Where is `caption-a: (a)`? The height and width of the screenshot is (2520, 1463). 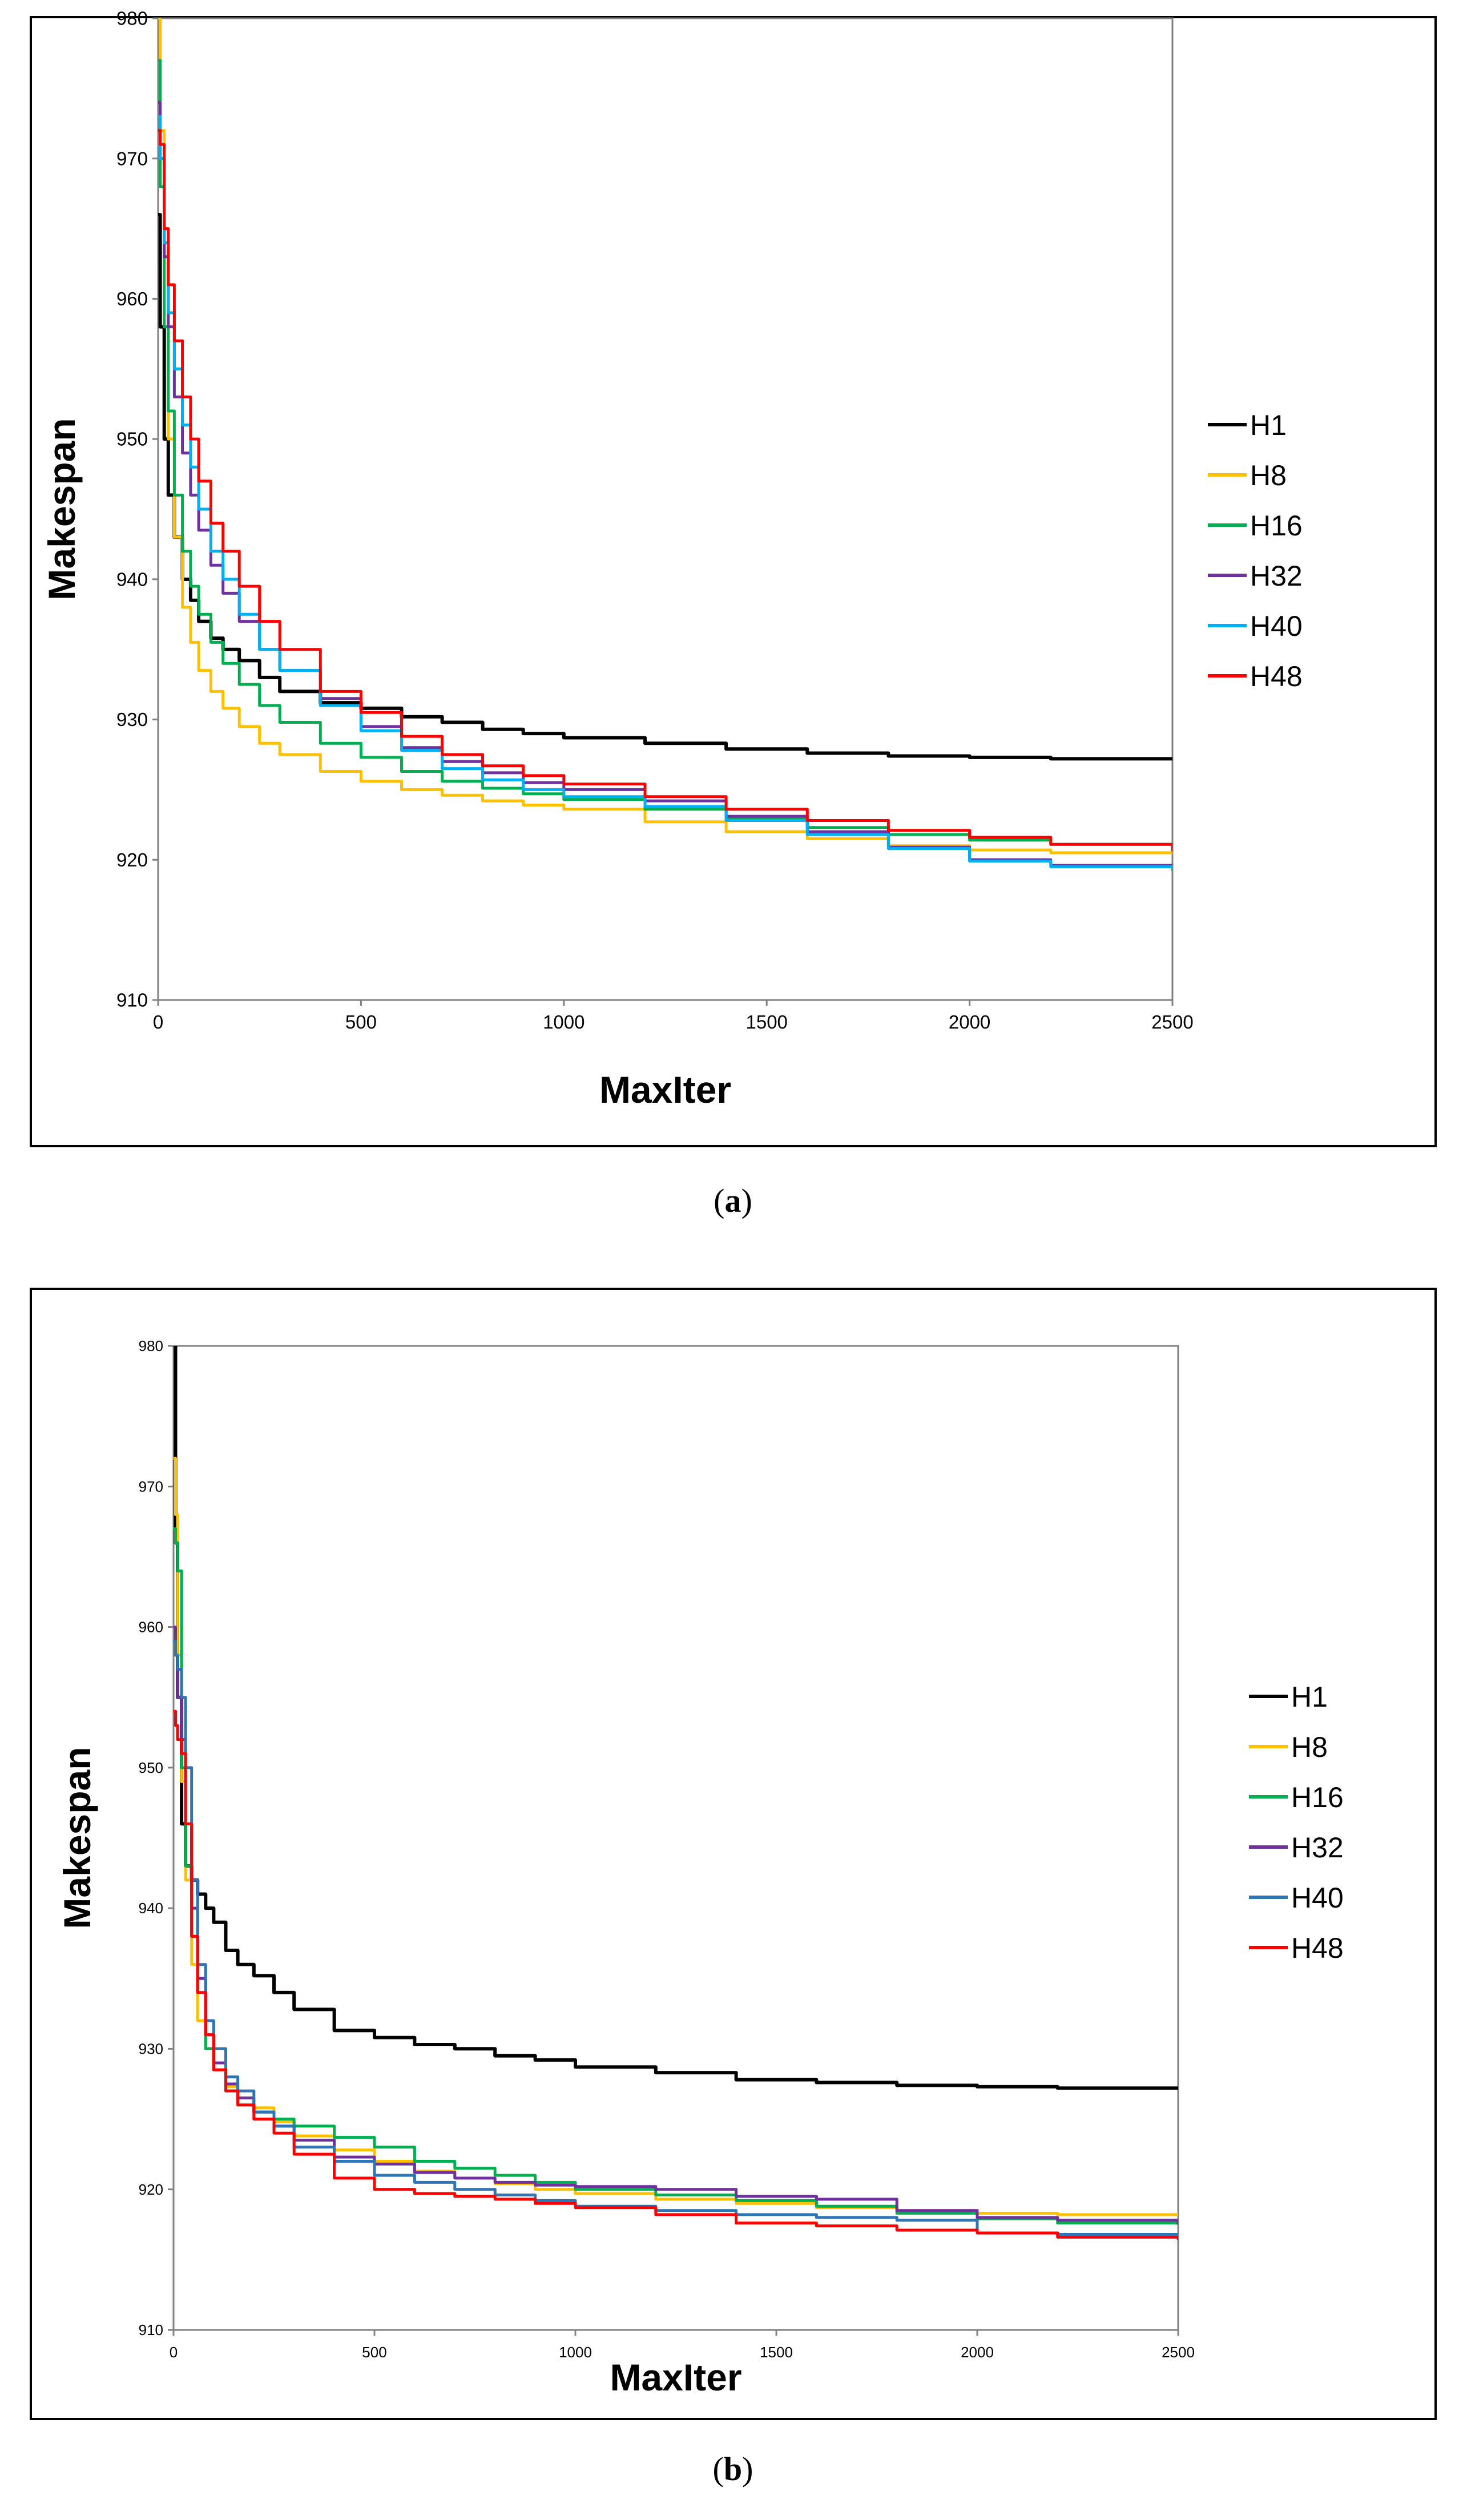 caption-a: (a) is located at coordinates (733, 1200).